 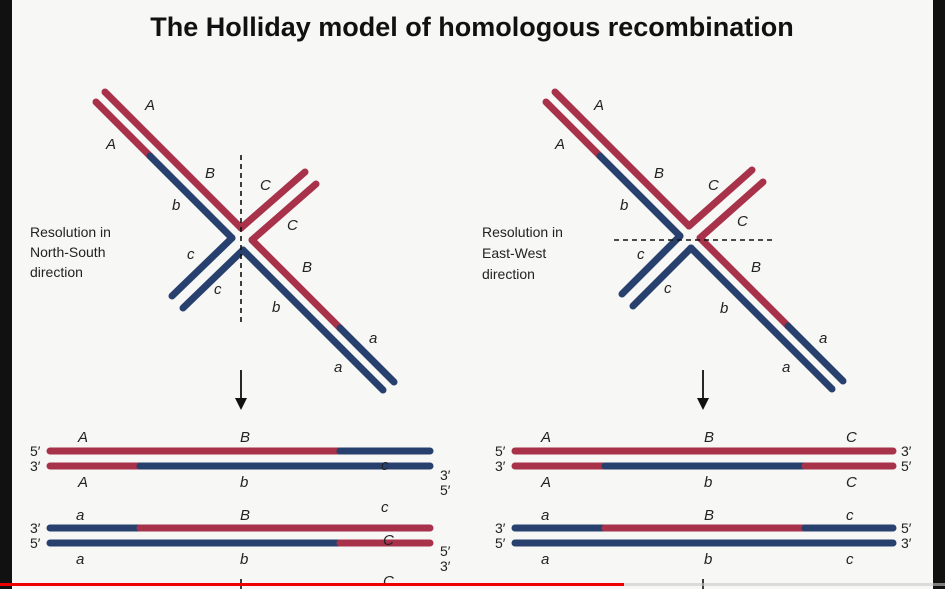 I want to click on right-note-line: East-West, so click(x=514, y=253).